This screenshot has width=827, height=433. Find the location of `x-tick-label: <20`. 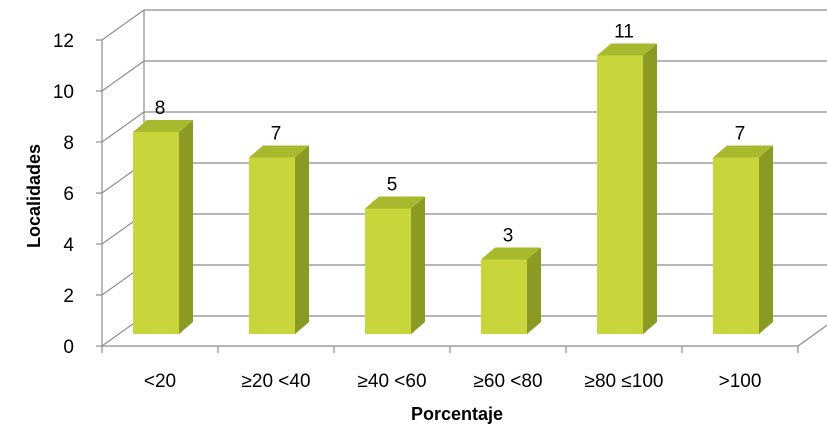

x-tick-label: <20 is located at coordinates (160, 381).